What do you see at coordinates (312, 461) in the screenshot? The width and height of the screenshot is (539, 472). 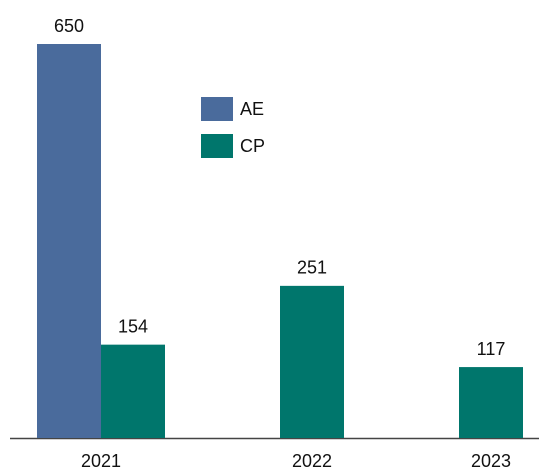 I see `x-tick-label: 2022` at bounding box center [312, 461].